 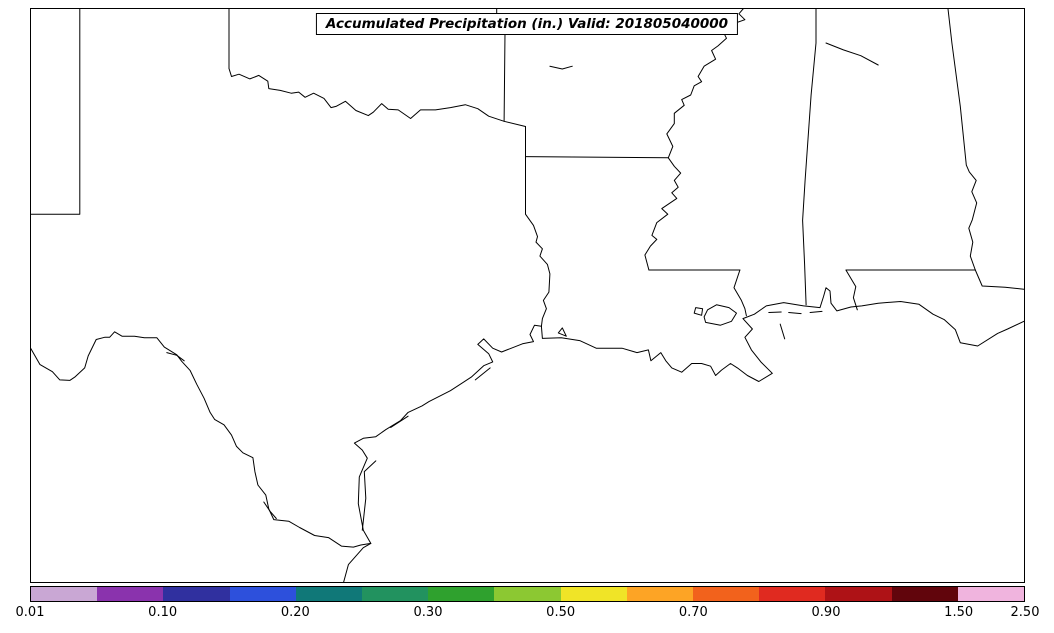 What do you see at coordinates (1025, 612) in the screenshot?
I see `colorbar-tick-label: 2.50` at bounding box center [1025, 612].